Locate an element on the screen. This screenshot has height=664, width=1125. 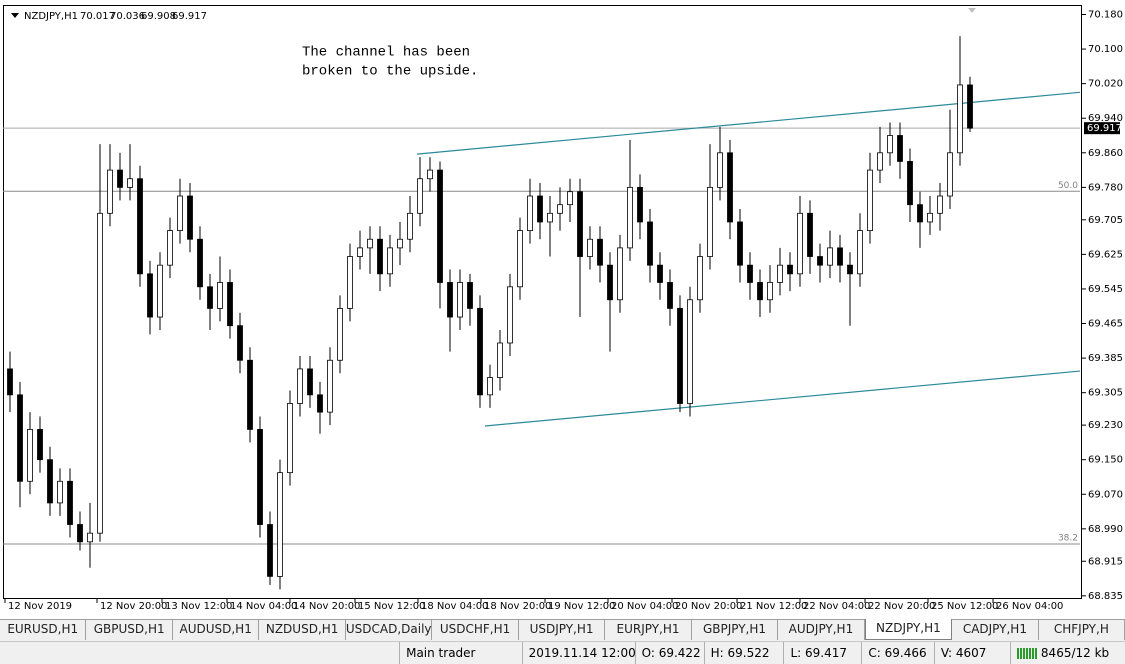
x-tick-label: 13 Nov 12:00 is located at coordinates (198, 606).